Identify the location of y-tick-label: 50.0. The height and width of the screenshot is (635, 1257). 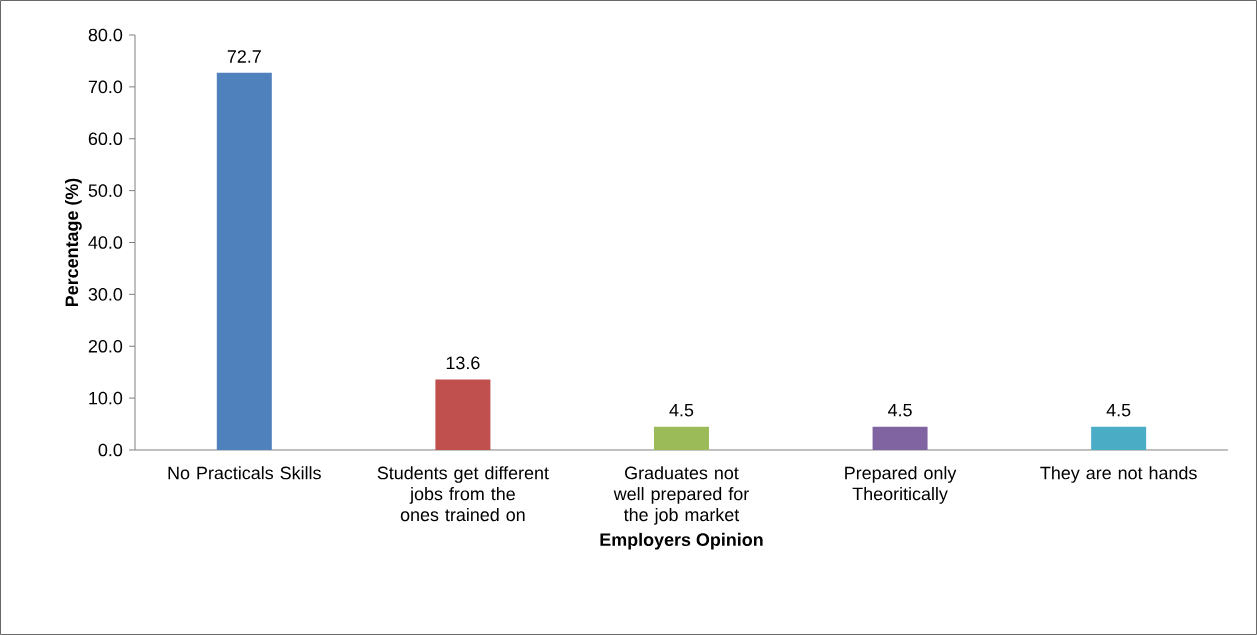
(105, 190).